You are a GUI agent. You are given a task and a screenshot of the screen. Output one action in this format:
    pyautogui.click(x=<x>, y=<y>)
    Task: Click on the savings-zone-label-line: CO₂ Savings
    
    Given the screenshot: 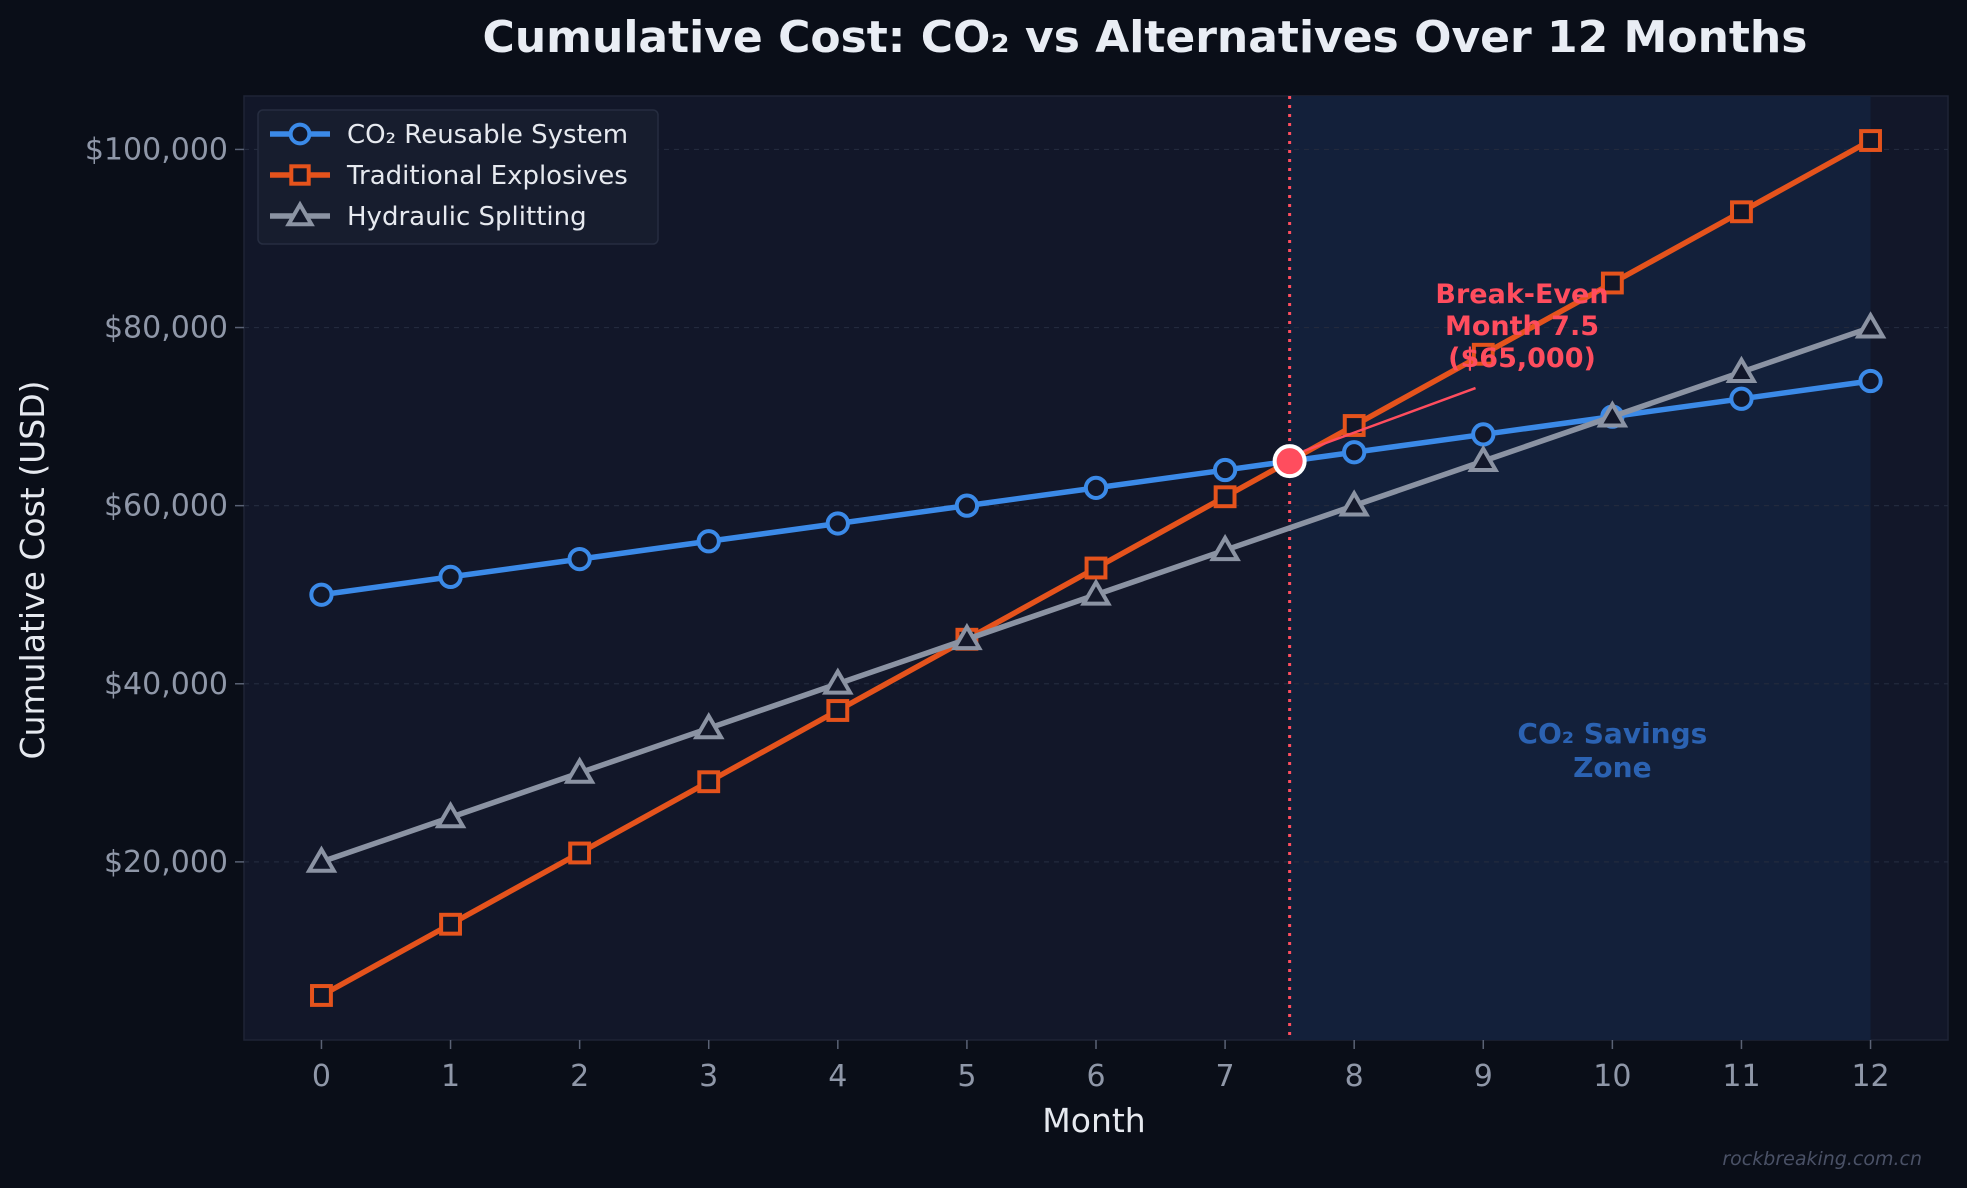 What is the action you would take?
    pyautogui.click(x=1612, y=733)
    